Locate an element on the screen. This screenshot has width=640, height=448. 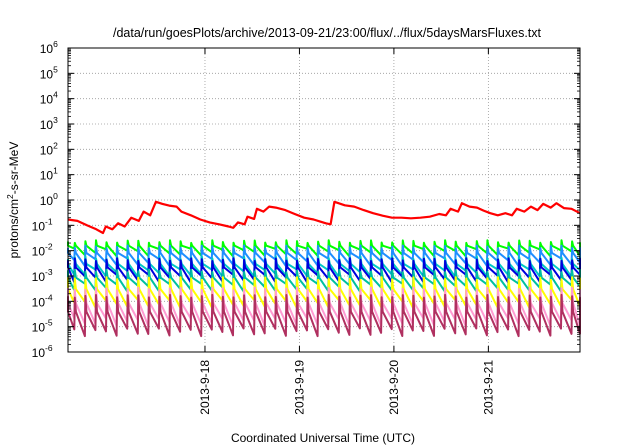
y-tick-label: 10⁻¹ is located at coordinates (42, 224).